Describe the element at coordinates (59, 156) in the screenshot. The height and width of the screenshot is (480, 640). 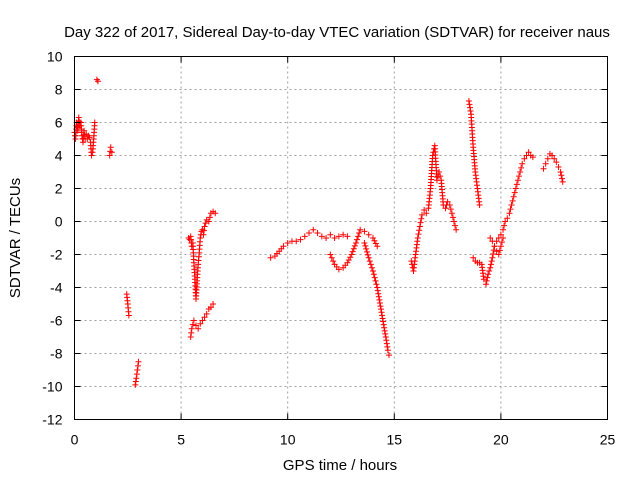
I see `y-tick-label: 4` at that location.